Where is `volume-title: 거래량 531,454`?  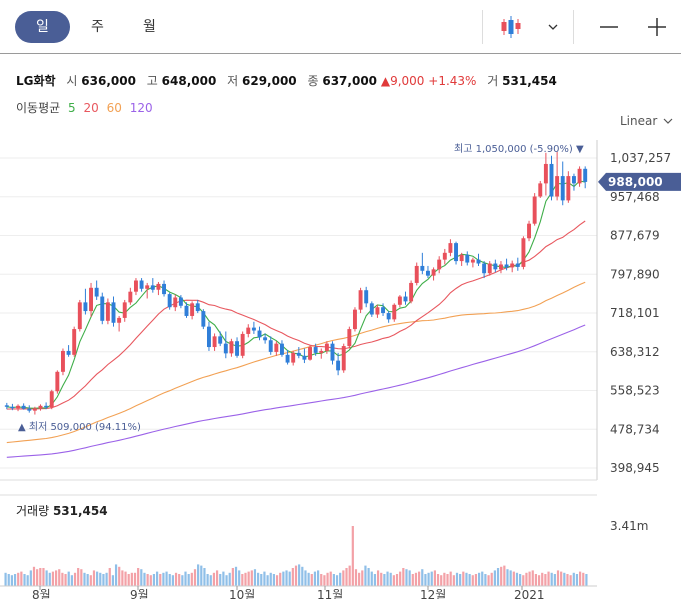
volume-title: 거래량 531,454 is located at coordinates (62, 511).